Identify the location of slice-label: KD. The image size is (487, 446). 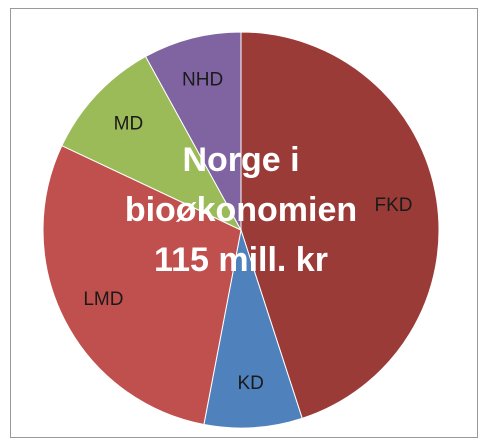
(250, 383).